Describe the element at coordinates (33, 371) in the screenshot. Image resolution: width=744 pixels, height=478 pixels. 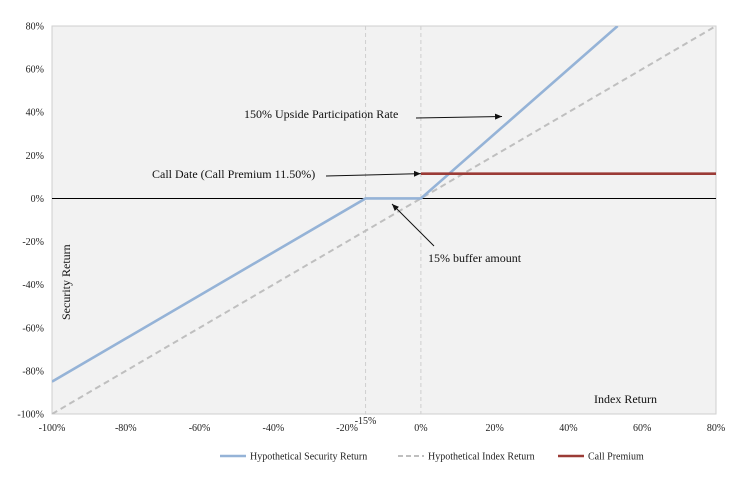
I see `y-tick-label: -80%` at that location.